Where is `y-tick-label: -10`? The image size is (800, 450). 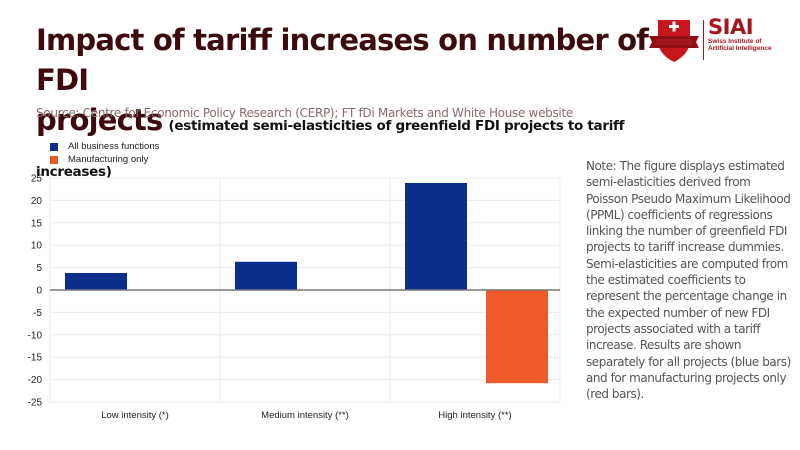
y-tick-label: -10 is located at coordinates (35, 335).